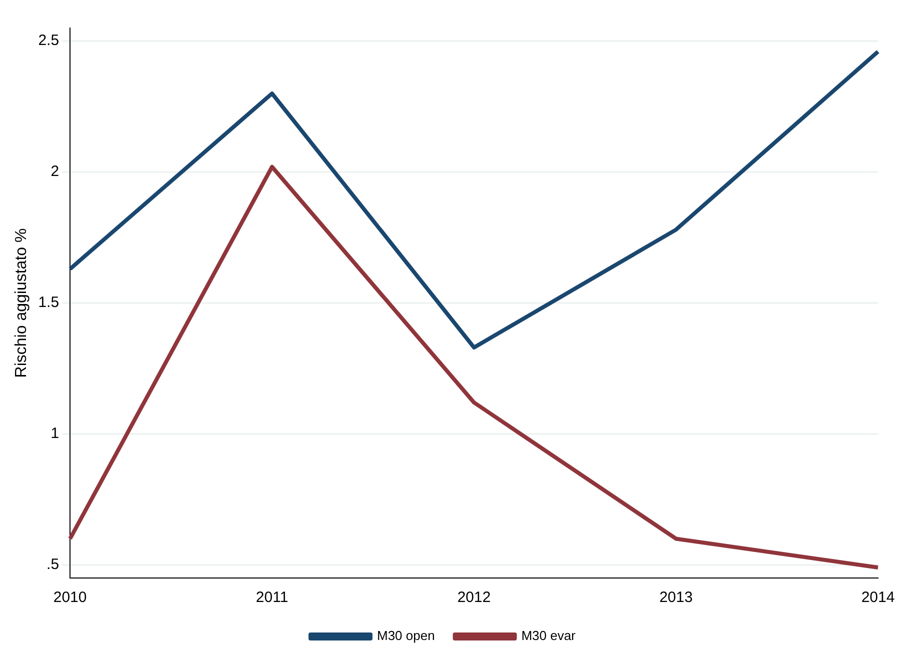 This screenshot has width=909, height=666. I want to click on x-tick-label: 2013, so click(676, 597).